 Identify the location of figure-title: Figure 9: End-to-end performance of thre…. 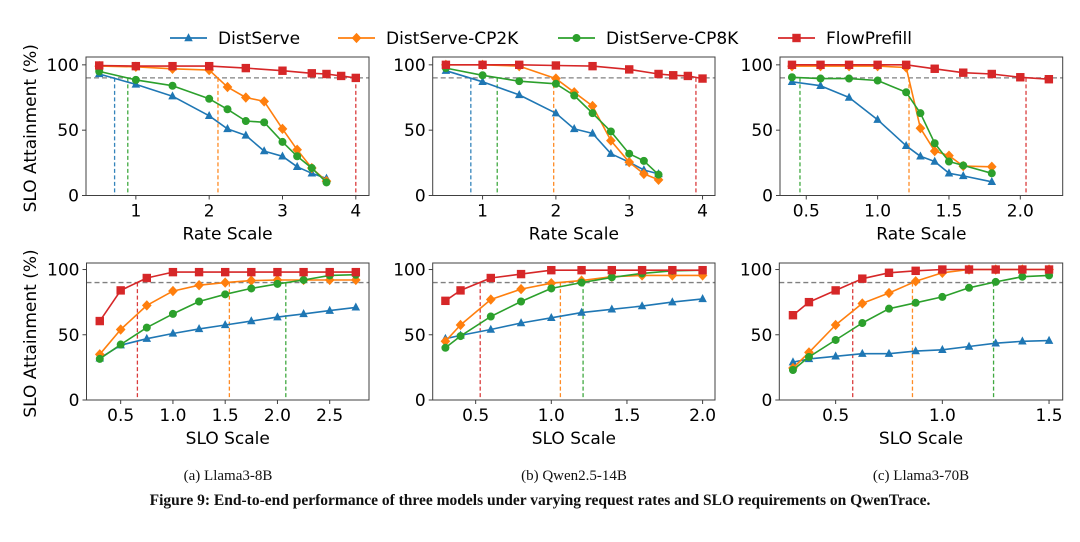
(540, 500).